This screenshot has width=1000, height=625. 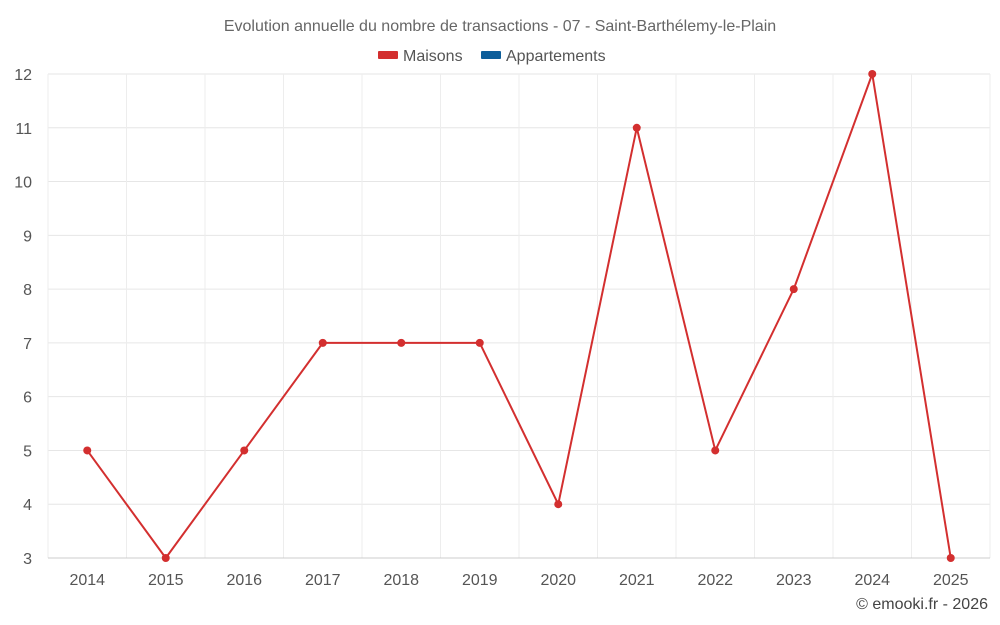 What do you see at coordinates (27, 398) in the screenshot?
I see `y-tick-label: 6` at bounding box center [27, 398].